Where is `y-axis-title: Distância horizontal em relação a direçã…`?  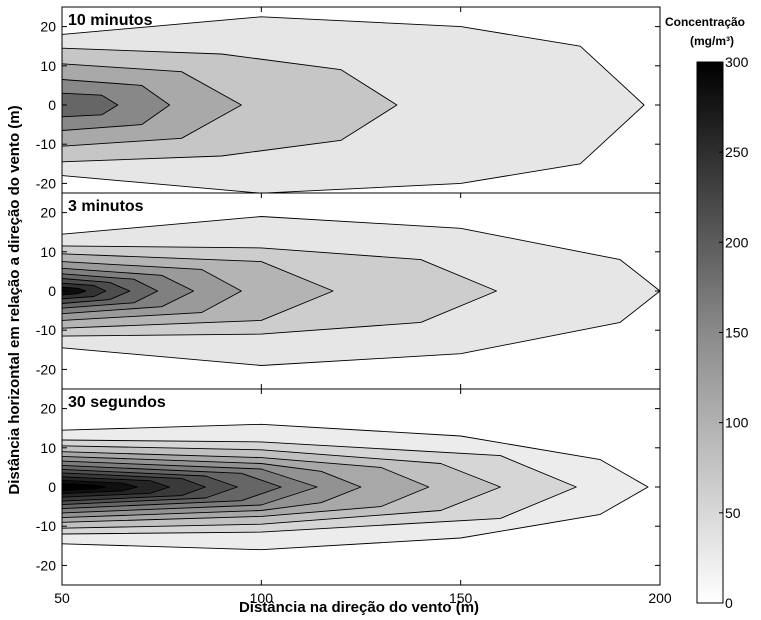 y-axis-title: Distância horizontal em relação a direçã… is located at coordinates (14, 299).